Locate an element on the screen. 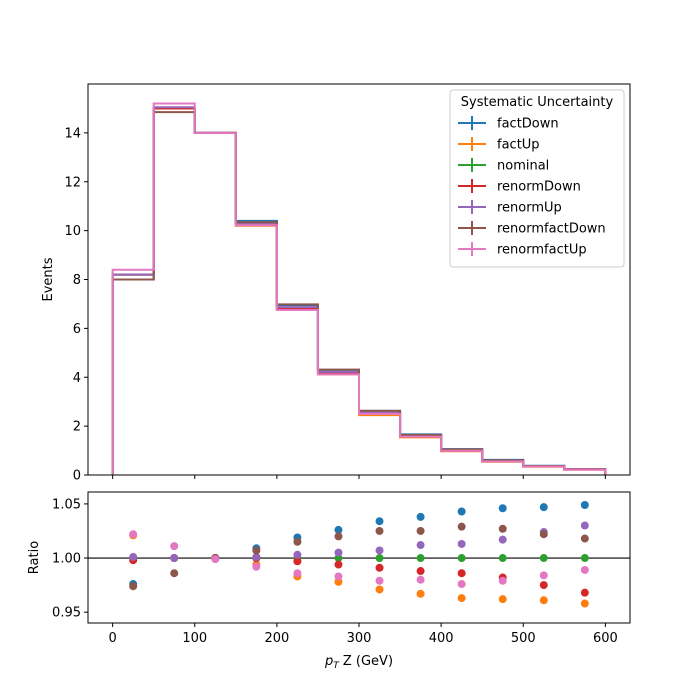 The image size is (700, 700). histogram-x-ticks is located at coordinates (359, 477).